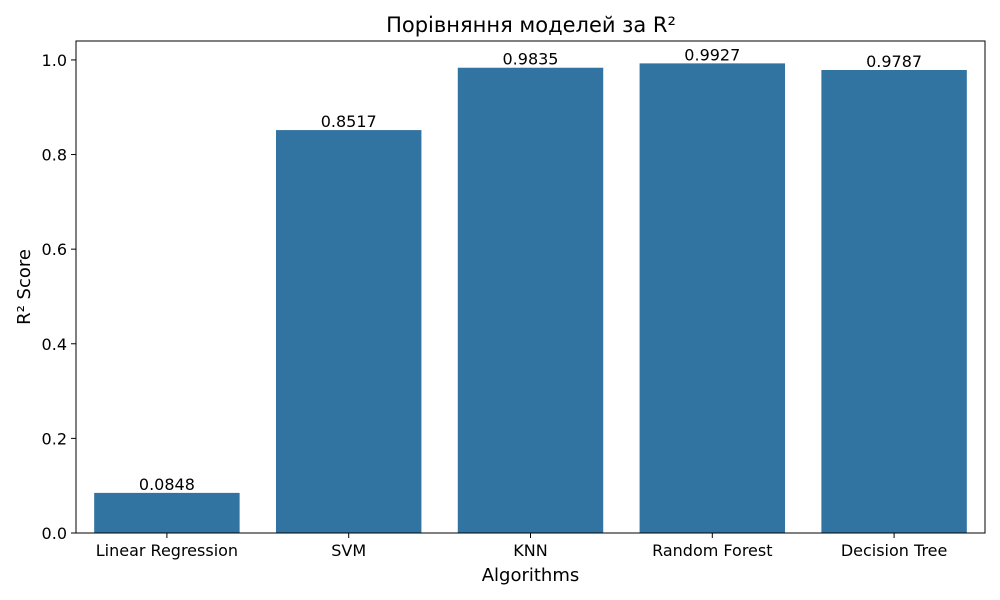 The image size is (1000, 600). I want to click on bar-value-label-1: 0.8517, so click(349, 121).